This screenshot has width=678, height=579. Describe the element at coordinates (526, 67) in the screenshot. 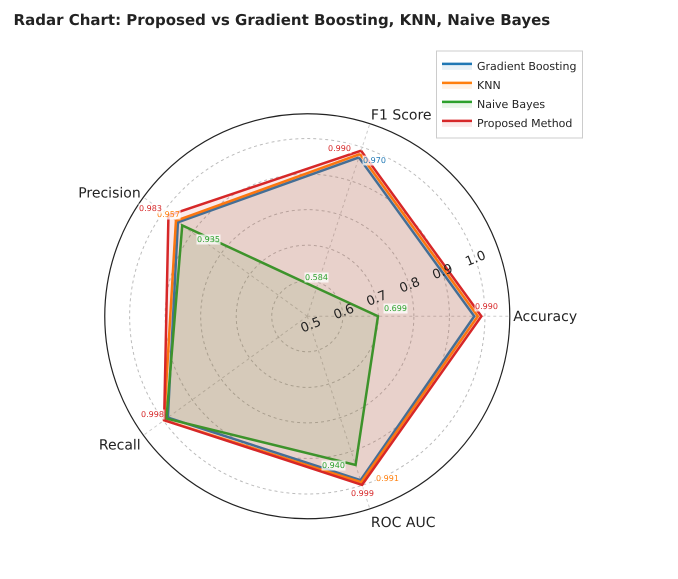

I see `legend-label: Gradient Boosting` at that location.